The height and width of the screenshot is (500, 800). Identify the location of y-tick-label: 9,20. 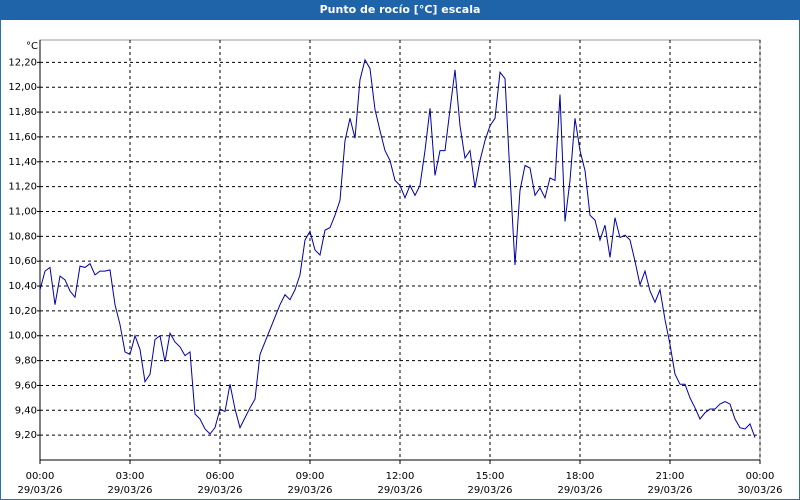
(26, 435).